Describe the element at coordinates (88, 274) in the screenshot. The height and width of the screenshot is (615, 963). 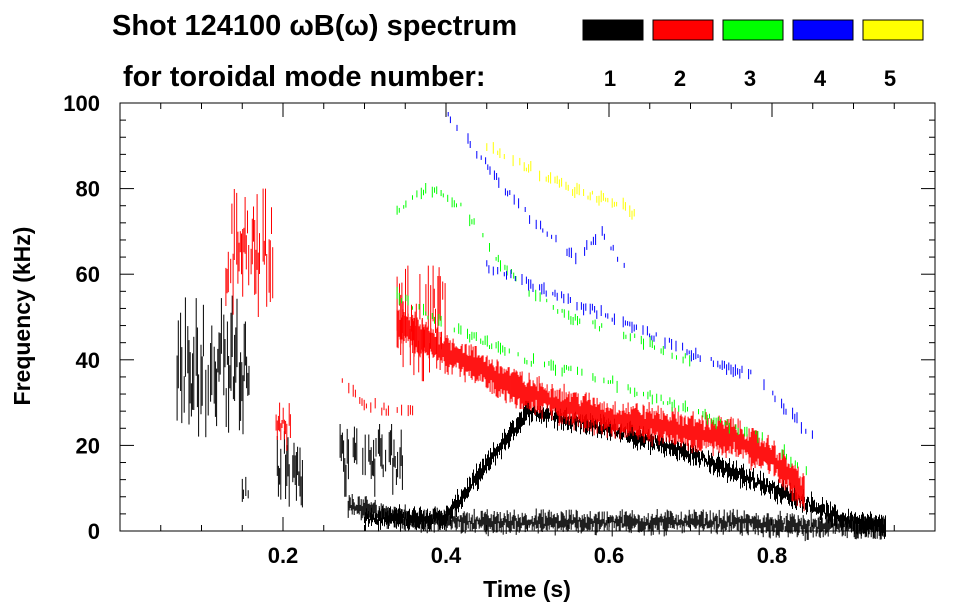
I see `y-tick-label: 60` at that location.